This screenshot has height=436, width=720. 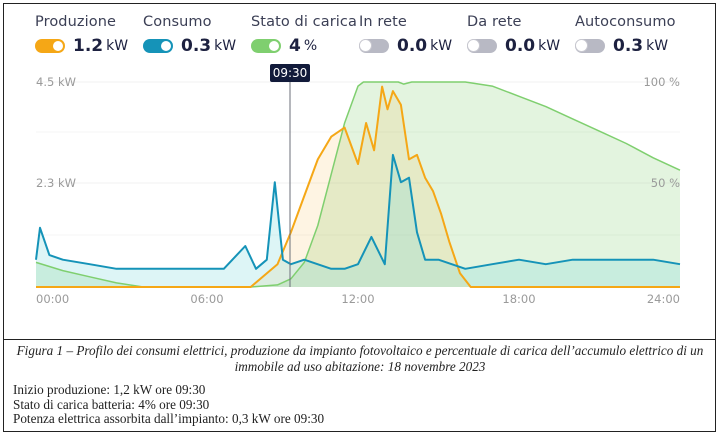 I want to click on y2-tick-100: 100 %, so click(x=661, y=82).